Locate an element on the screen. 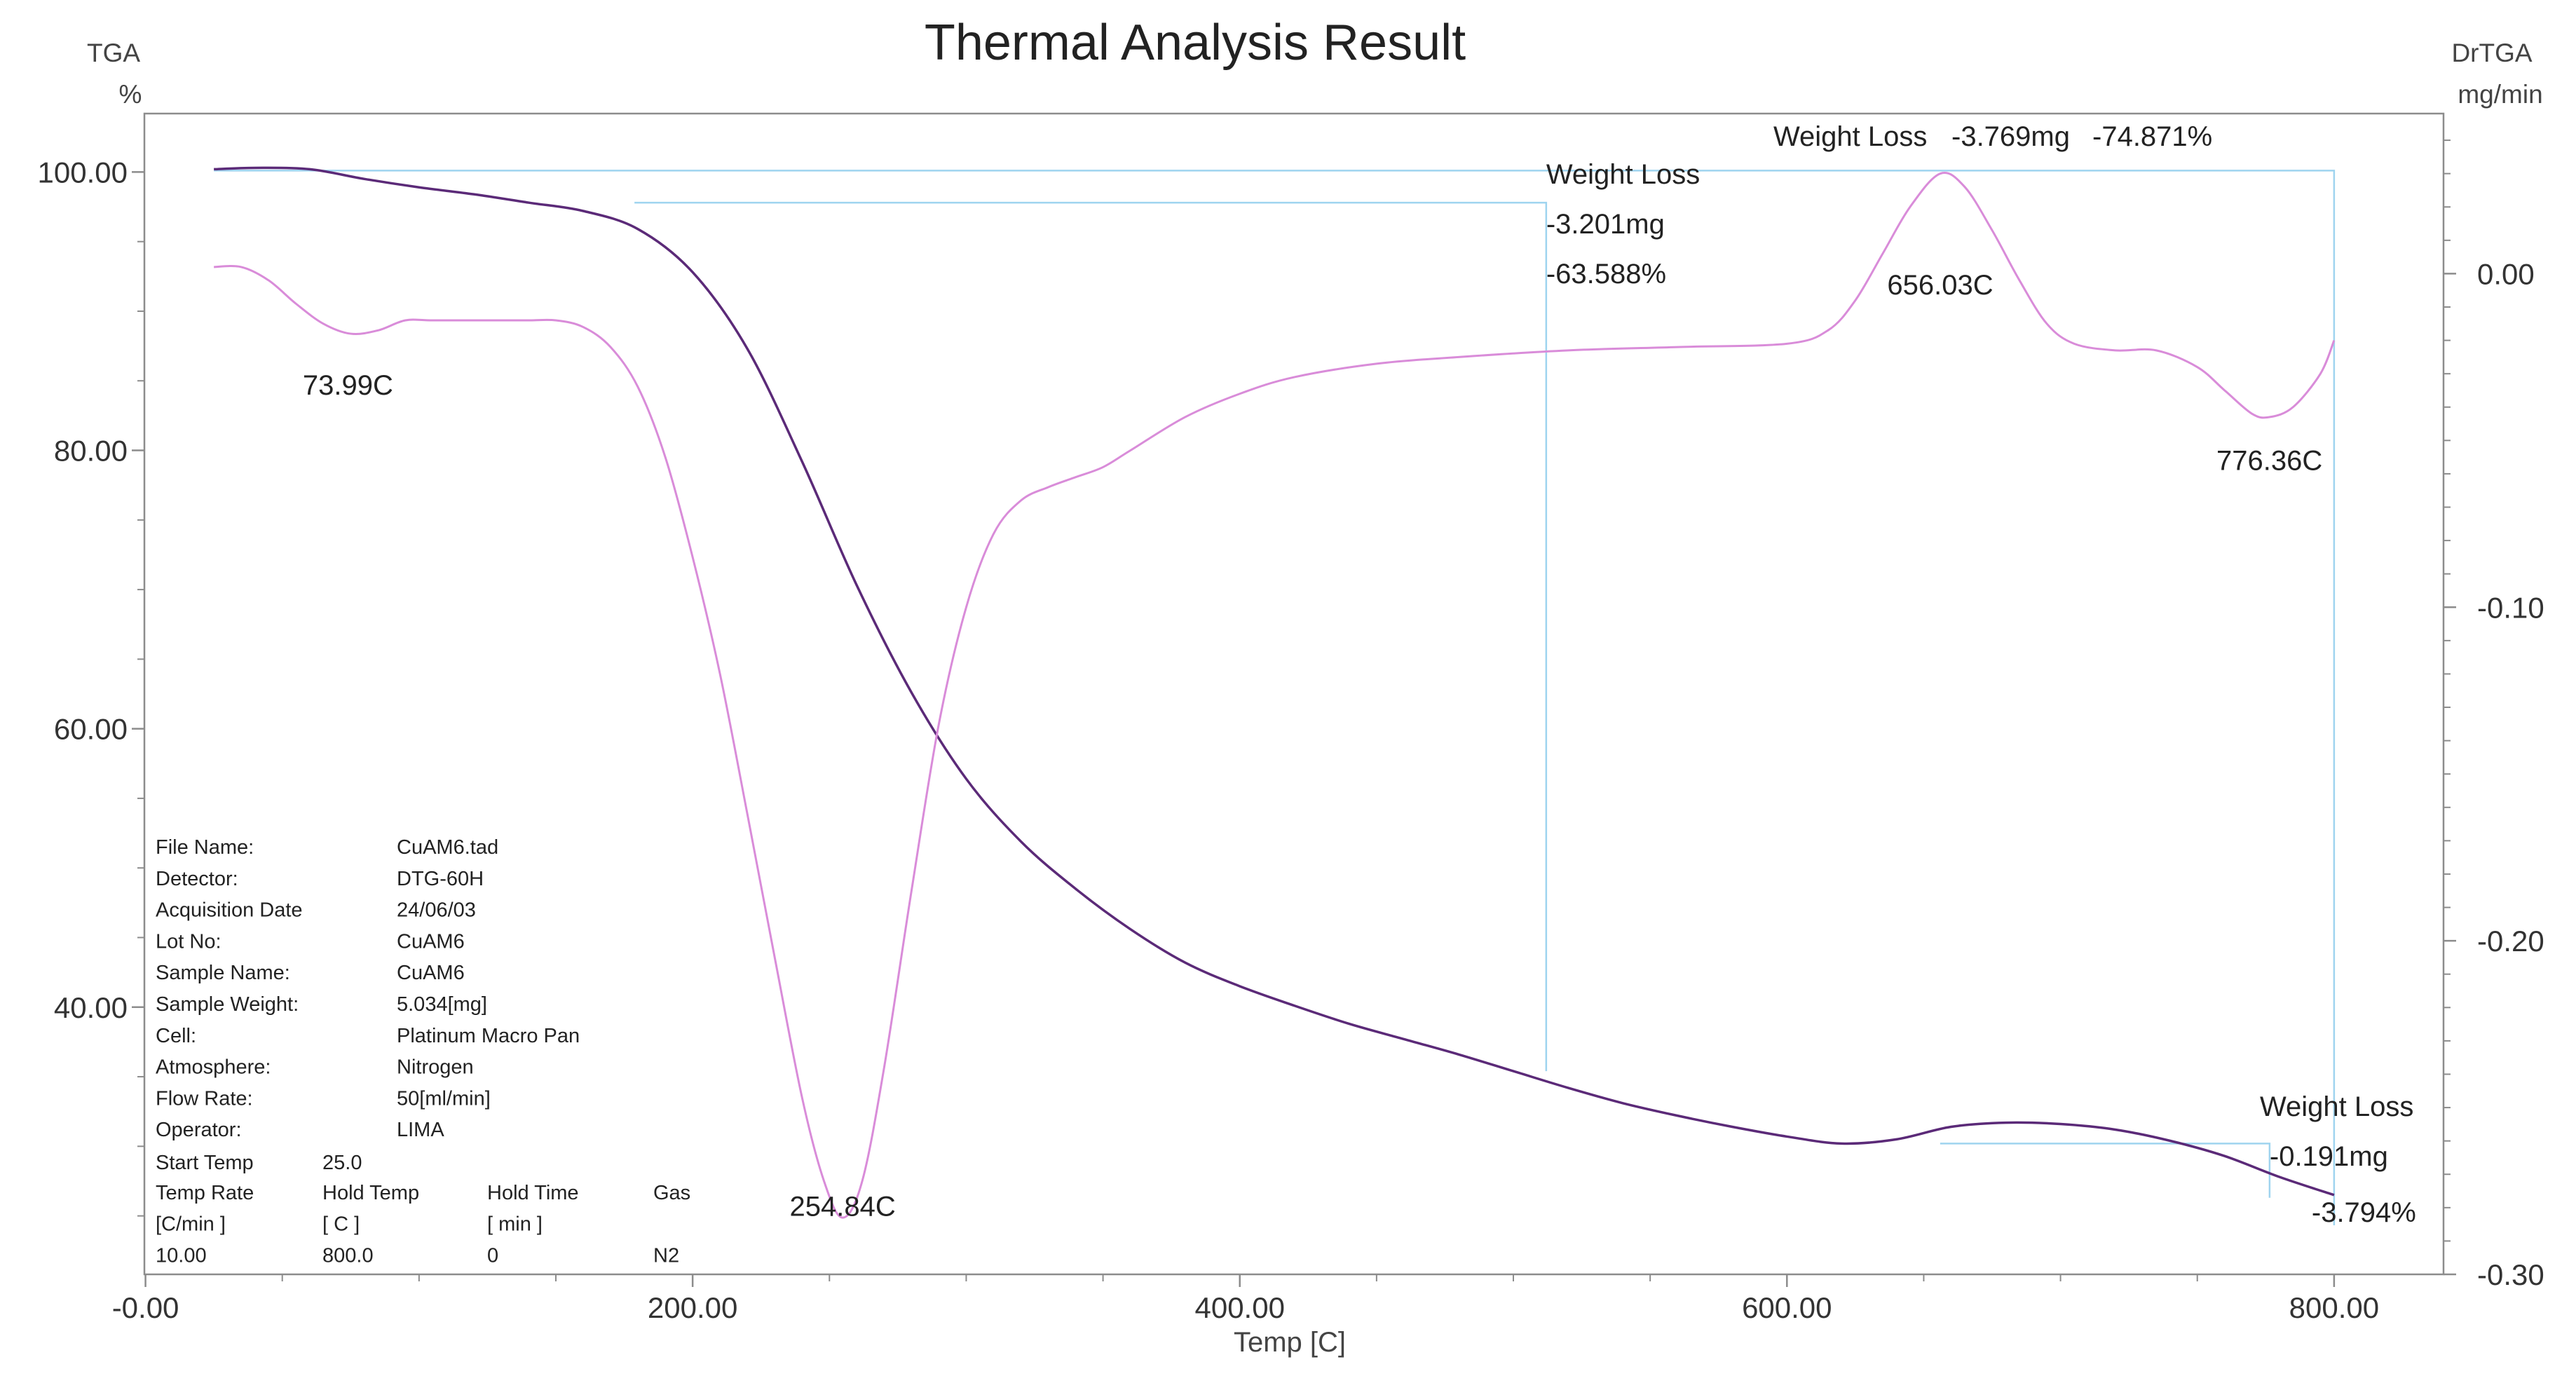 Image resolution: width=2576 pixels, height=1376 pixels. weight-loss-3-percent: -3.794% is located at coordinates (2364, 1212).